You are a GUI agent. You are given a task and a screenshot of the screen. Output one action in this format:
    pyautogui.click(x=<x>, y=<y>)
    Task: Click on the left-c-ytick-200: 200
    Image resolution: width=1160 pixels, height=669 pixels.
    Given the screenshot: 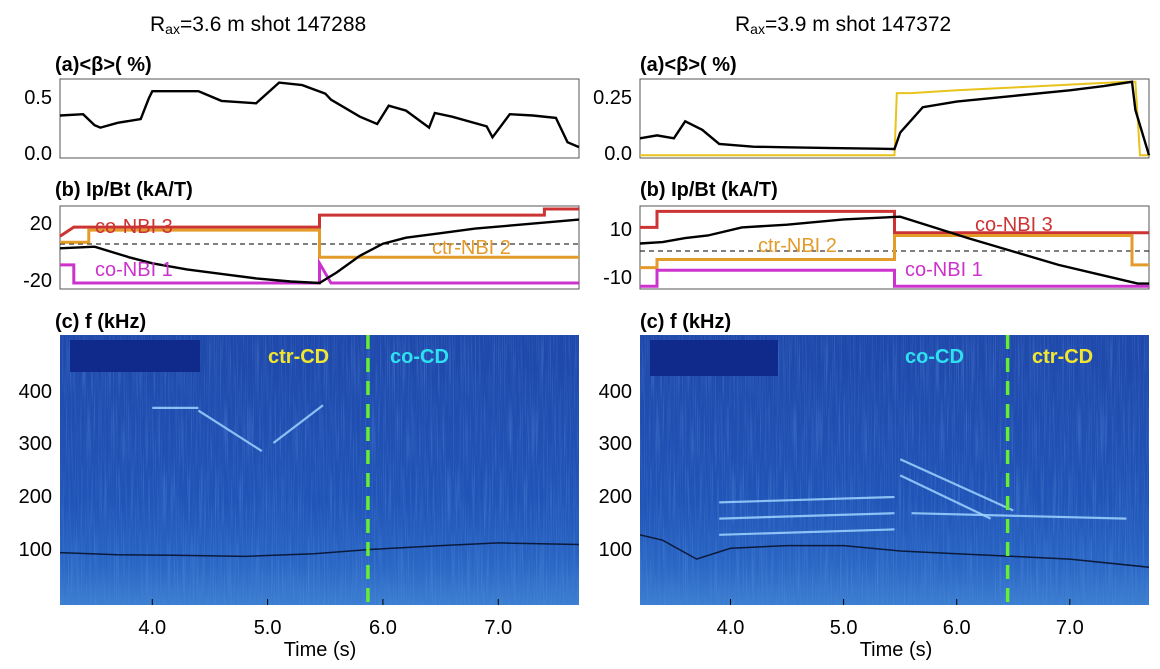 What is the action you would take?
    pyautogui.click(x=35, y=497)
    